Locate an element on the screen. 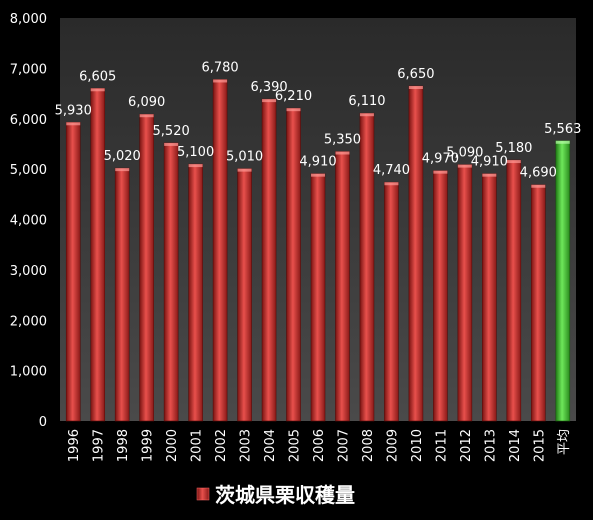 The height and width of the screenshot is (520, 593). x-tick-label: 2015 is located at coordinates (539, 445).